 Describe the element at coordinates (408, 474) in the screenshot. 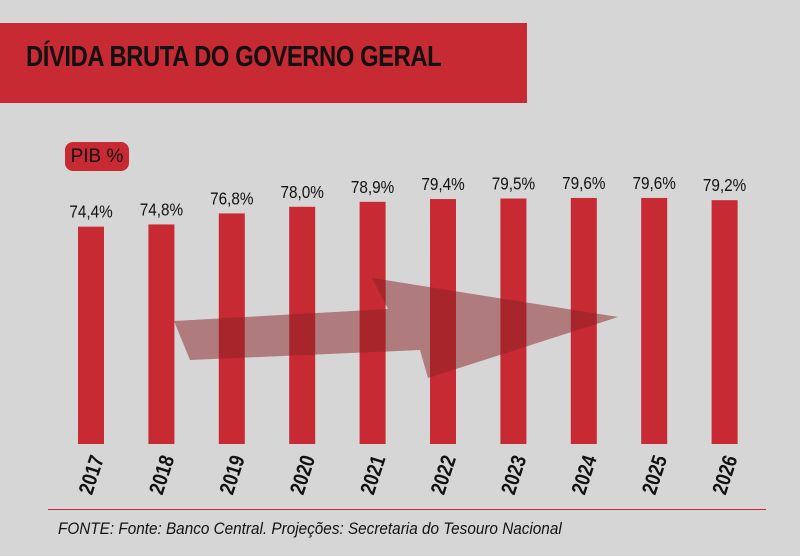

I see `x-tick-labels-layer: 2017 2018 2019 2020 2021 2022 2023 2024 2025 2026` at that location.